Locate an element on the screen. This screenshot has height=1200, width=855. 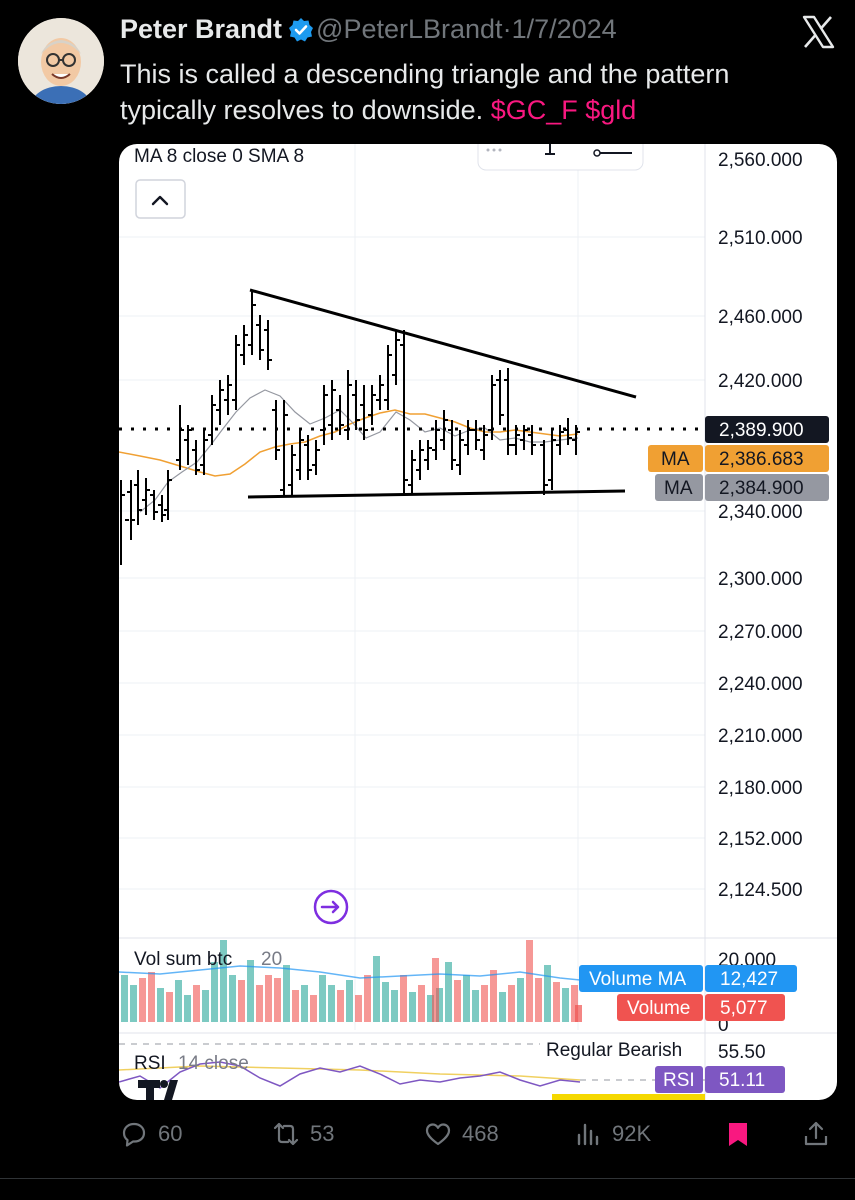
repost-button: 53 is located at coordinates (303, 1134).